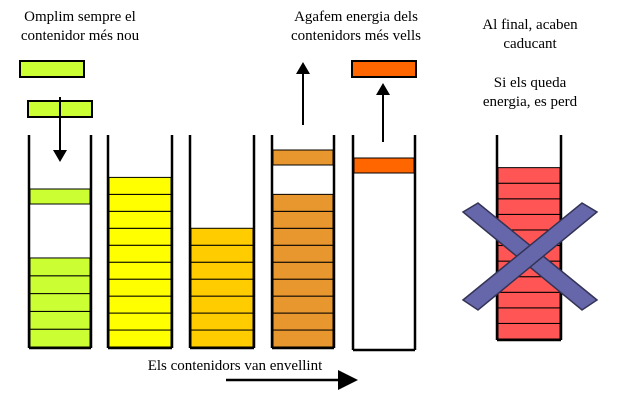 This screenshot has width=619, height=404. Describe the element at coordinates (384, 242) in the screenshot. I see `container-oldest` at that location.